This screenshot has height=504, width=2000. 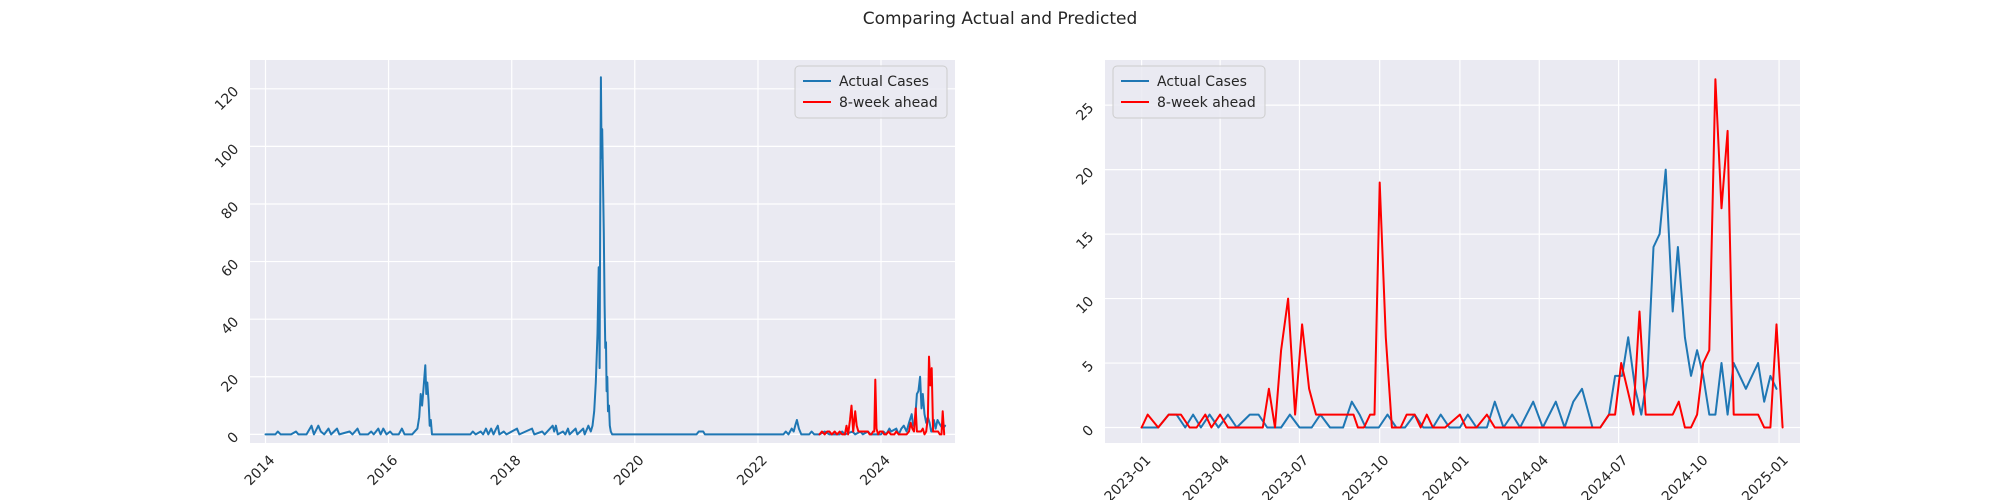 I want to click on x-tick-label: 2016, so click(x=383, y=470).